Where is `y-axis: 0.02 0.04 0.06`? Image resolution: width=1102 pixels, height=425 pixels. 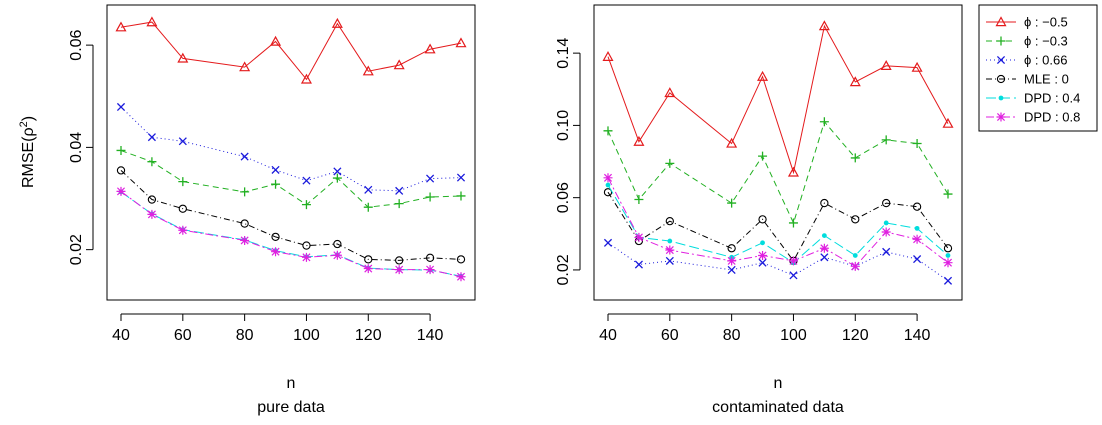
y-axis: 0.02 0.04 0.06 is located at coordinates (81, 147).